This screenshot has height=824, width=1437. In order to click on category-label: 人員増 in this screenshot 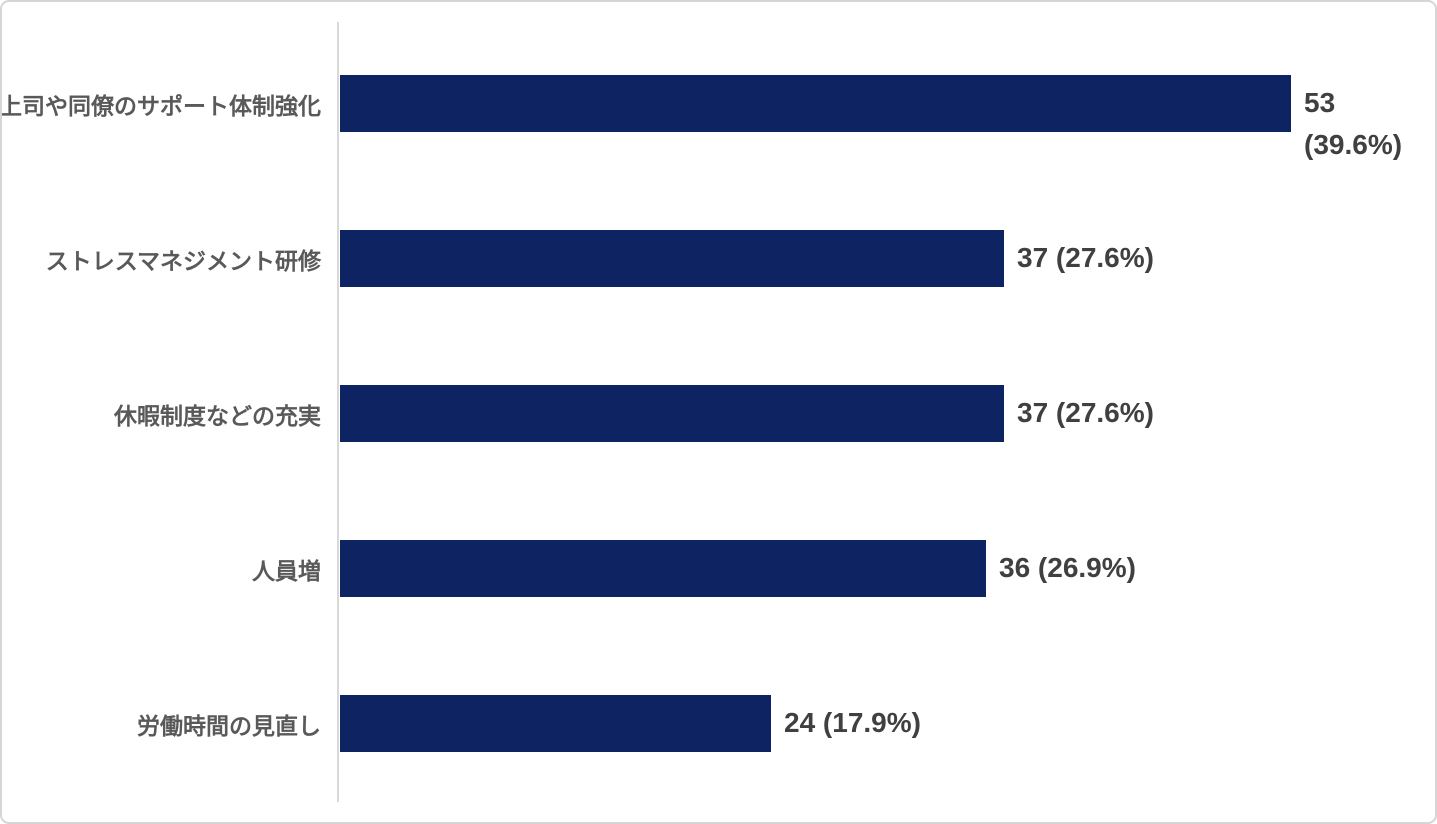, I will do `click(286, 570)`.